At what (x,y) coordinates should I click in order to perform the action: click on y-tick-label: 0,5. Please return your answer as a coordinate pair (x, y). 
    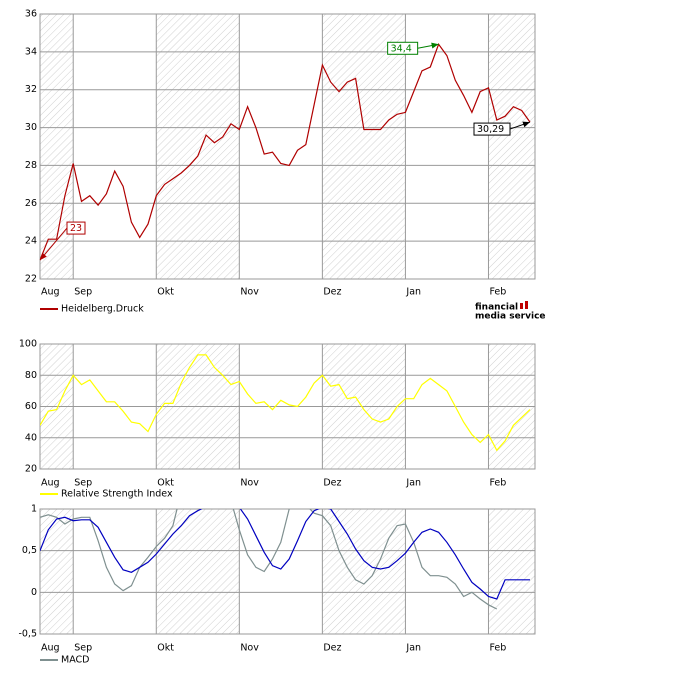
    Looking at the image, I should click on (29, 550).